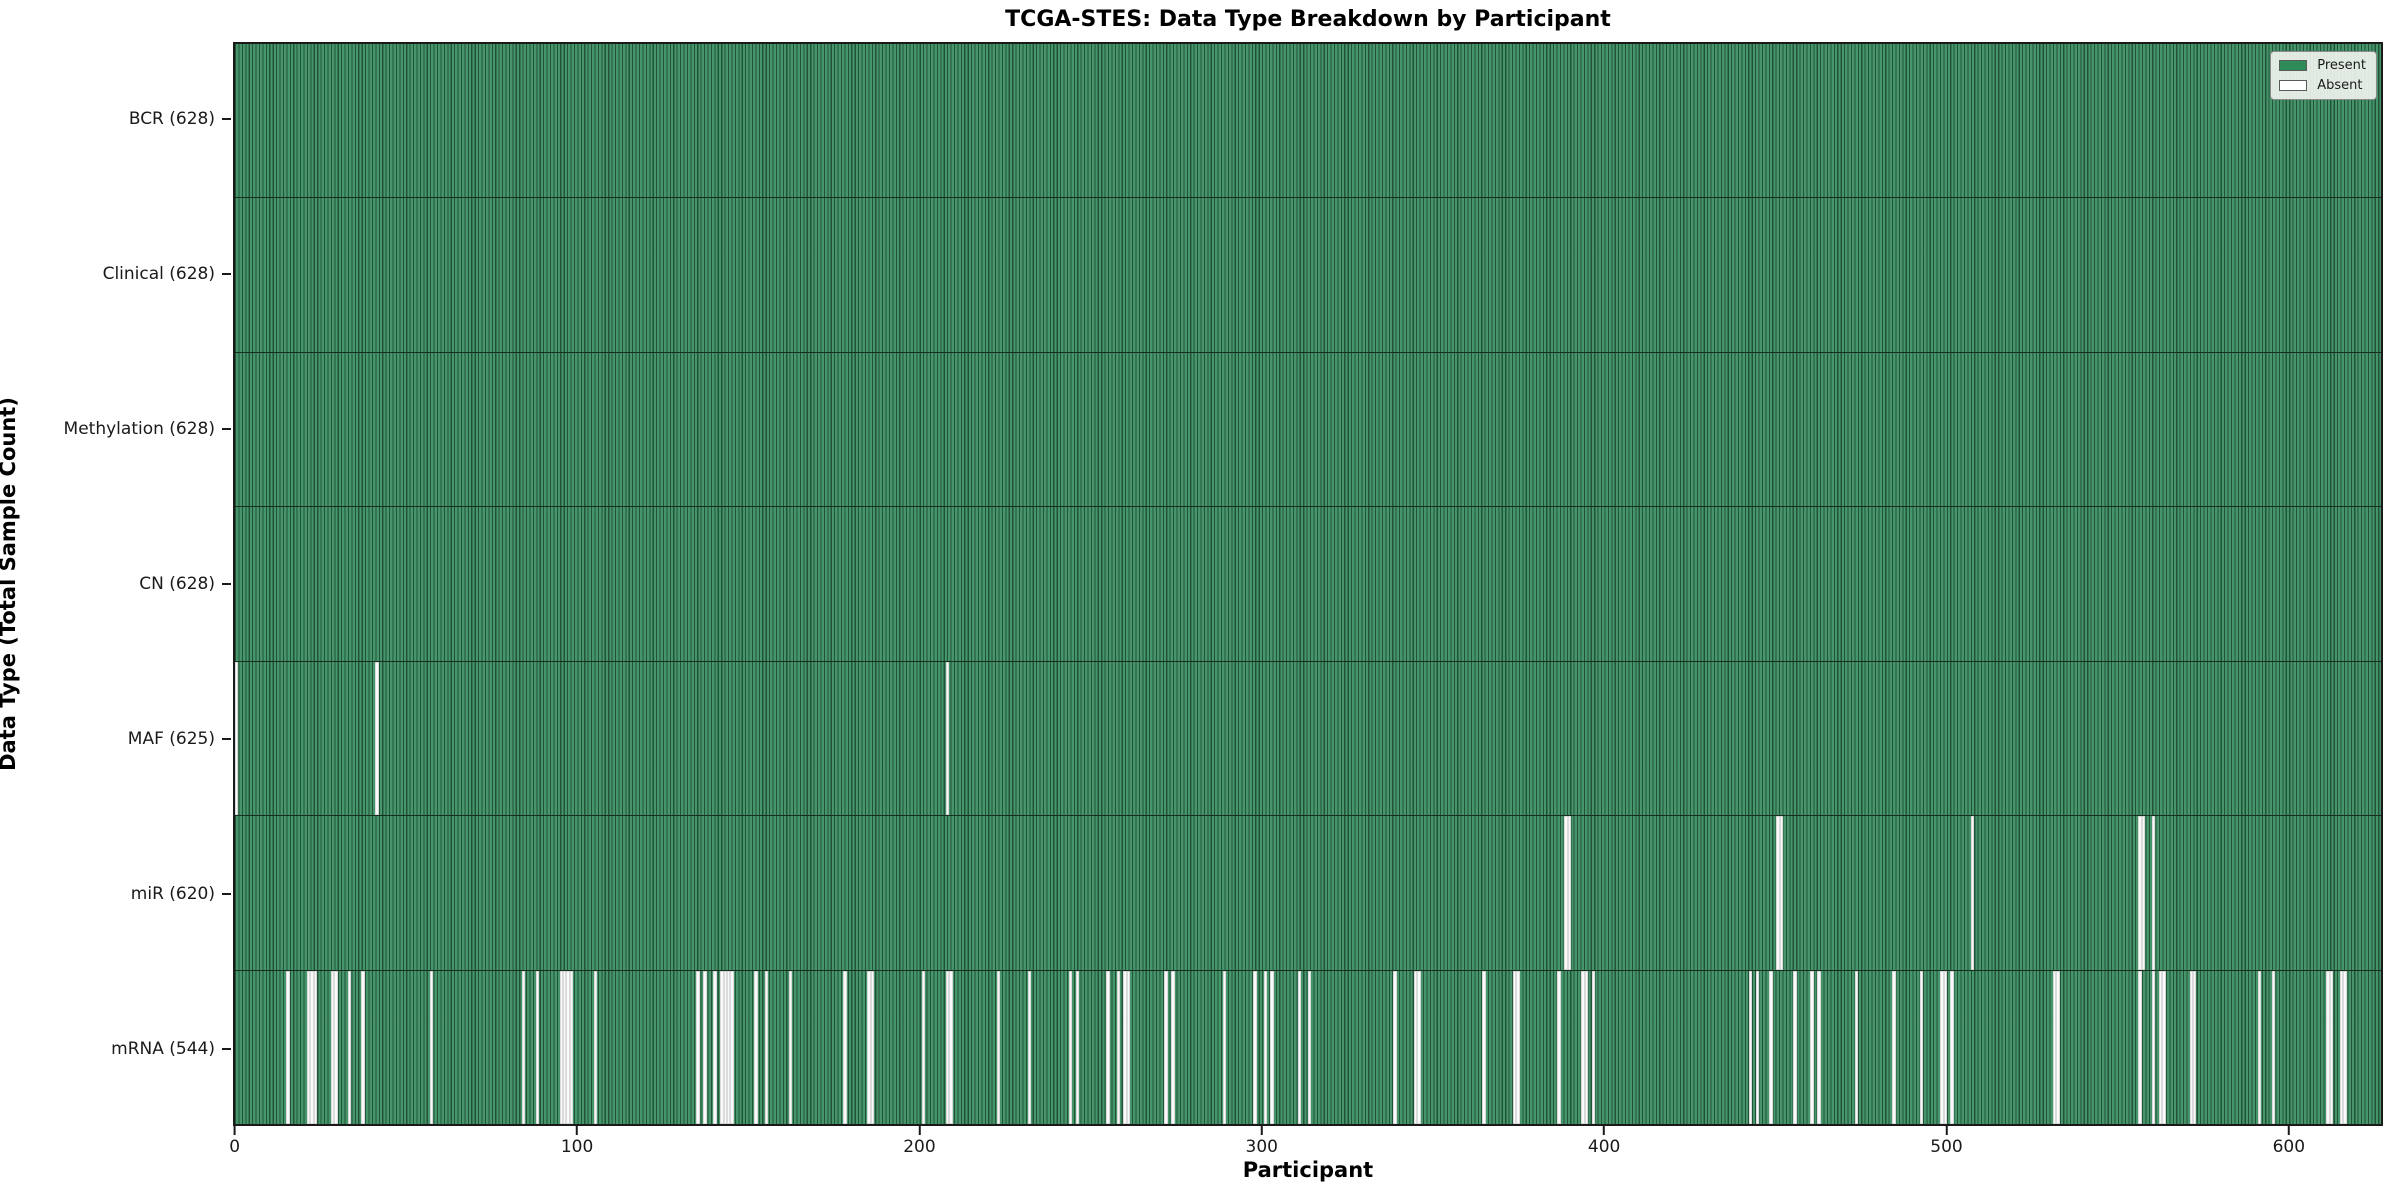 The width and height of the screenshot is (2400, 1200). Describe the element at coordinates (177, 584) in the screenshot. I see `ytick-label-CN: CN (628)` at that location.